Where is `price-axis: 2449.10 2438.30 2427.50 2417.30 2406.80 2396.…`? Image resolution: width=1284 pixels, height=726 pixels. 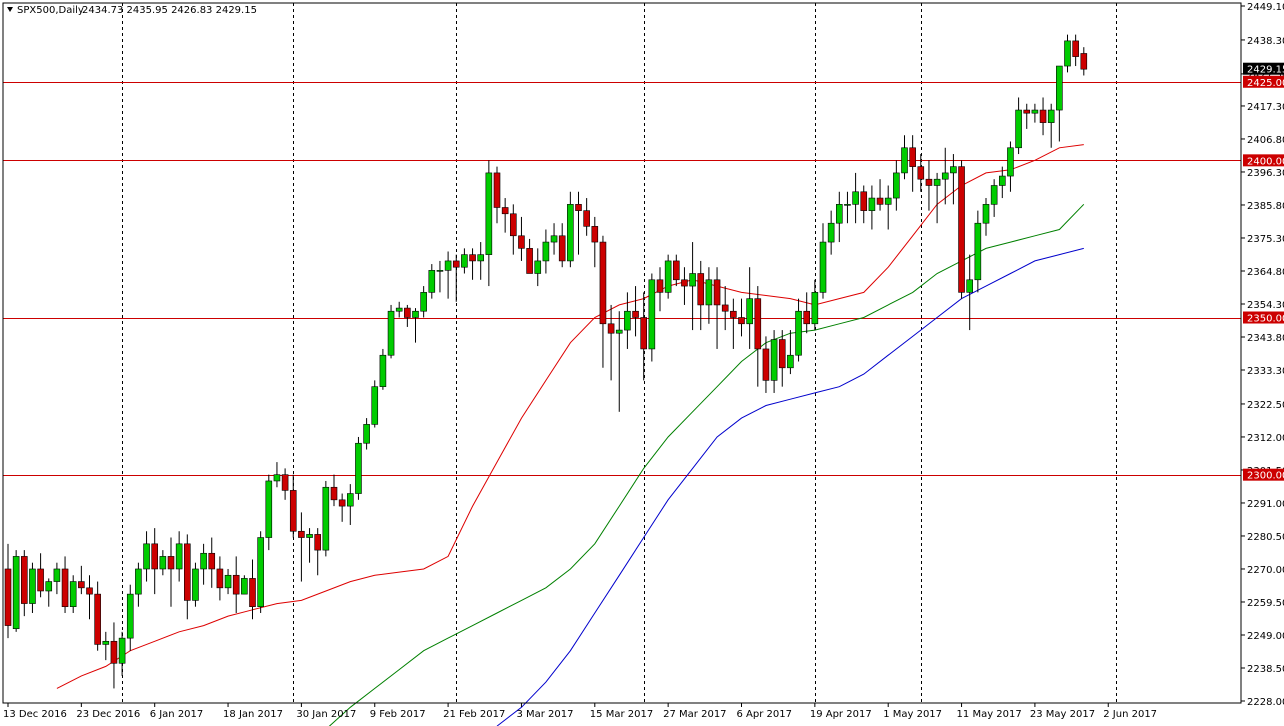 price-axis: 2449.10 2438.30 2427.50 2417.30 2406.80 2396.… is located at coordinates (1262, 355).